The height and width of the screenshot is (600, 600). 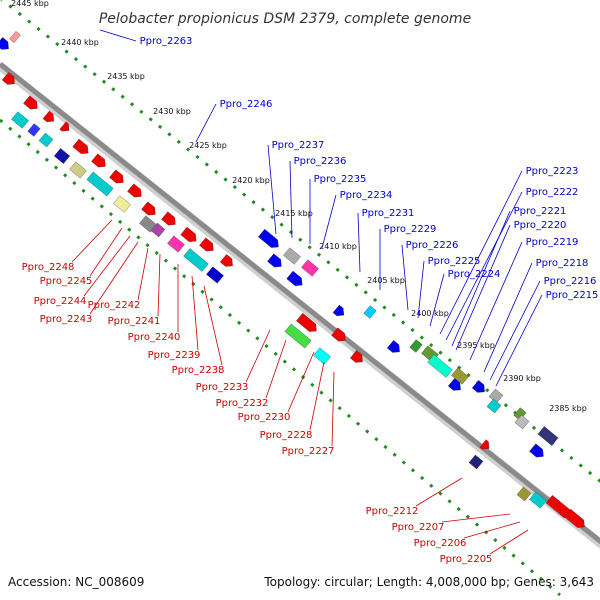 What do you see at coordinates (522, 378) in the screenshot?
I see `ruler-tick-label: 2390 kbp` at bounding box center [522, 378].